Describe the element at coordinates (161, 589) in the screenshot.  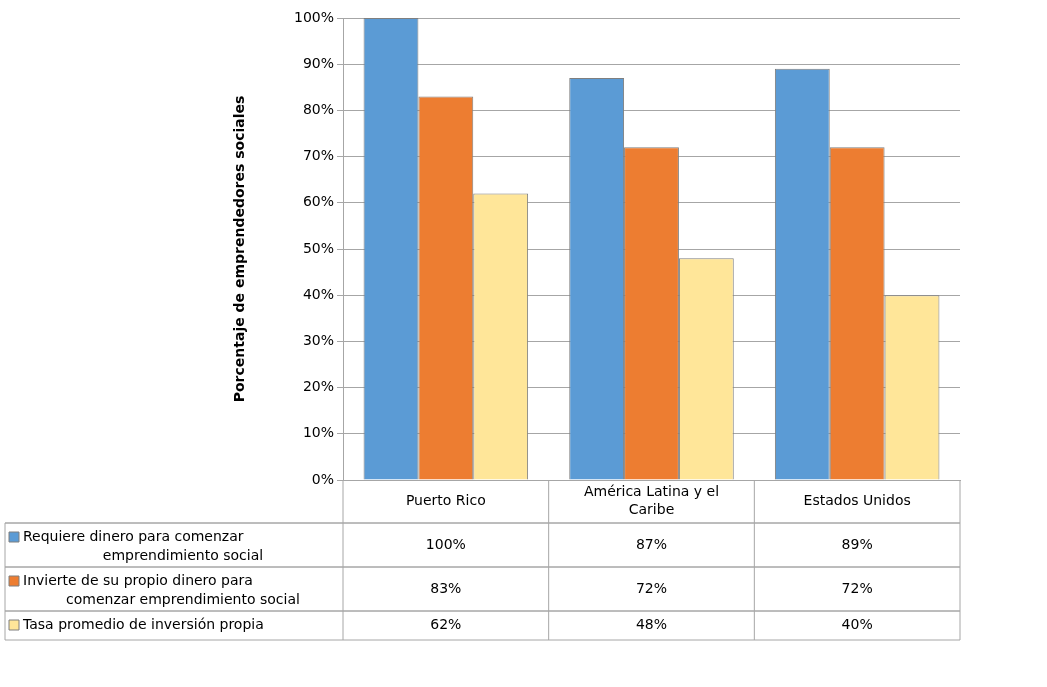
I see `legend-label: Invierte de su propio dinero para comenzar emprendimiento social` at that location.